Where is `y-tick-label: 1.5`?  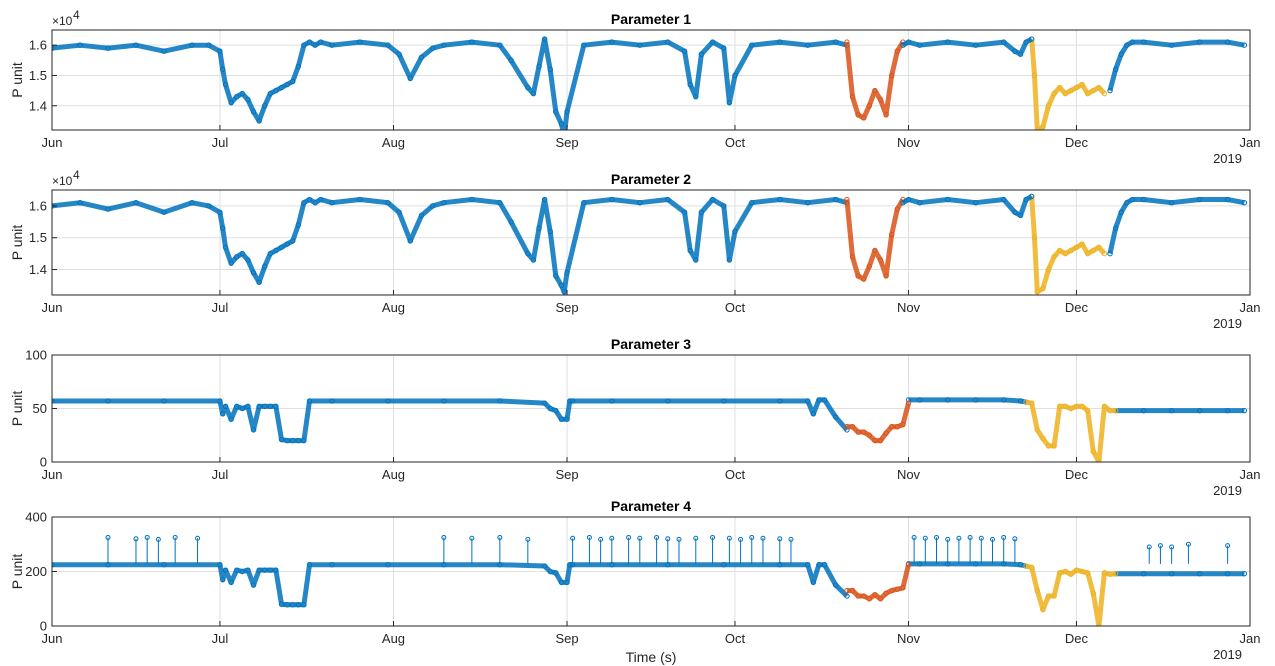
y-tick-label: 1.5 is located at coordinates (38, 75).